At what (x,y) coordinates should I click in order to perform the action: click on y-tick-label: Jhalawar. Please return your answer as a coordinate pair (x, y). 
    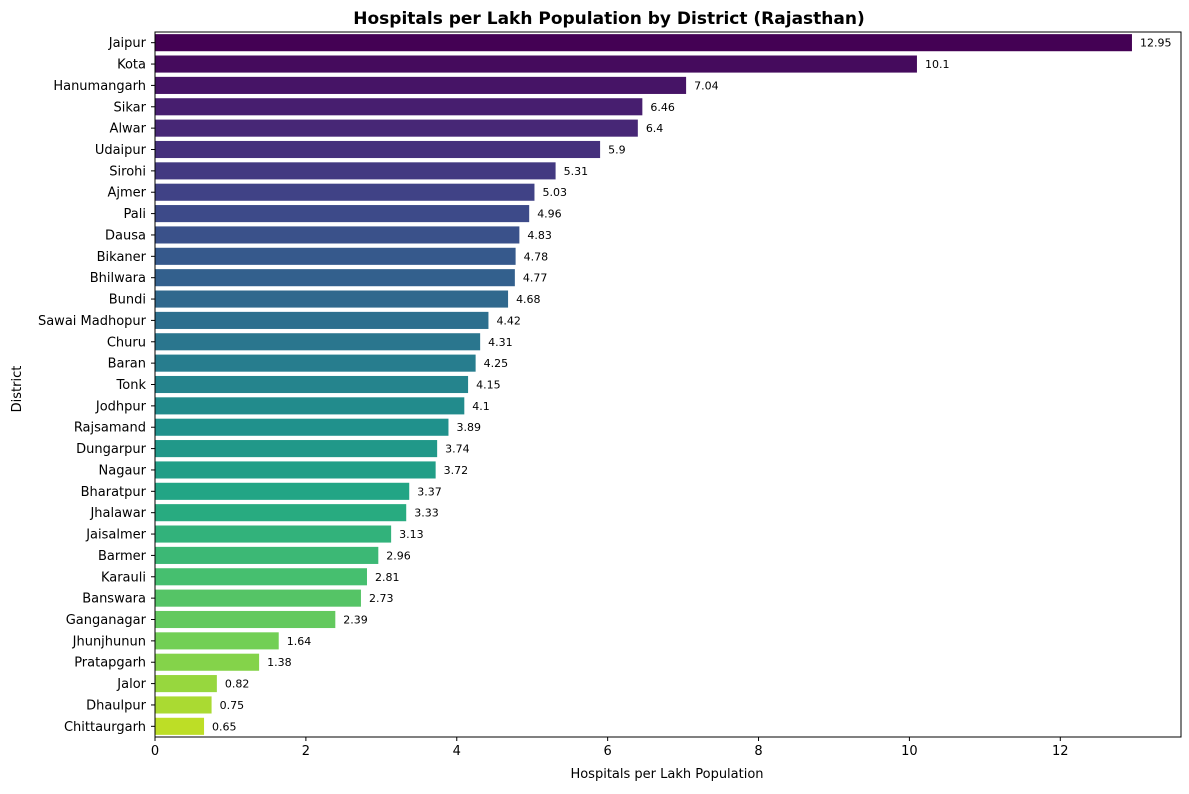
    Looking at the image, I should click on (117, 513).